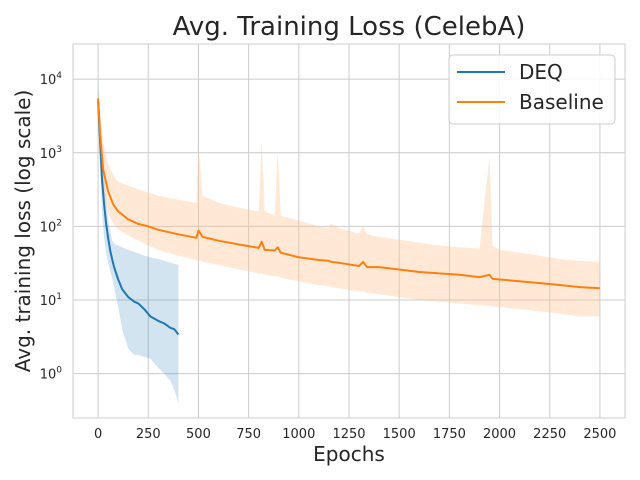 This screenshot has width=640, height=480. I want to click on y-tick-label: 10², so click(51, 226).